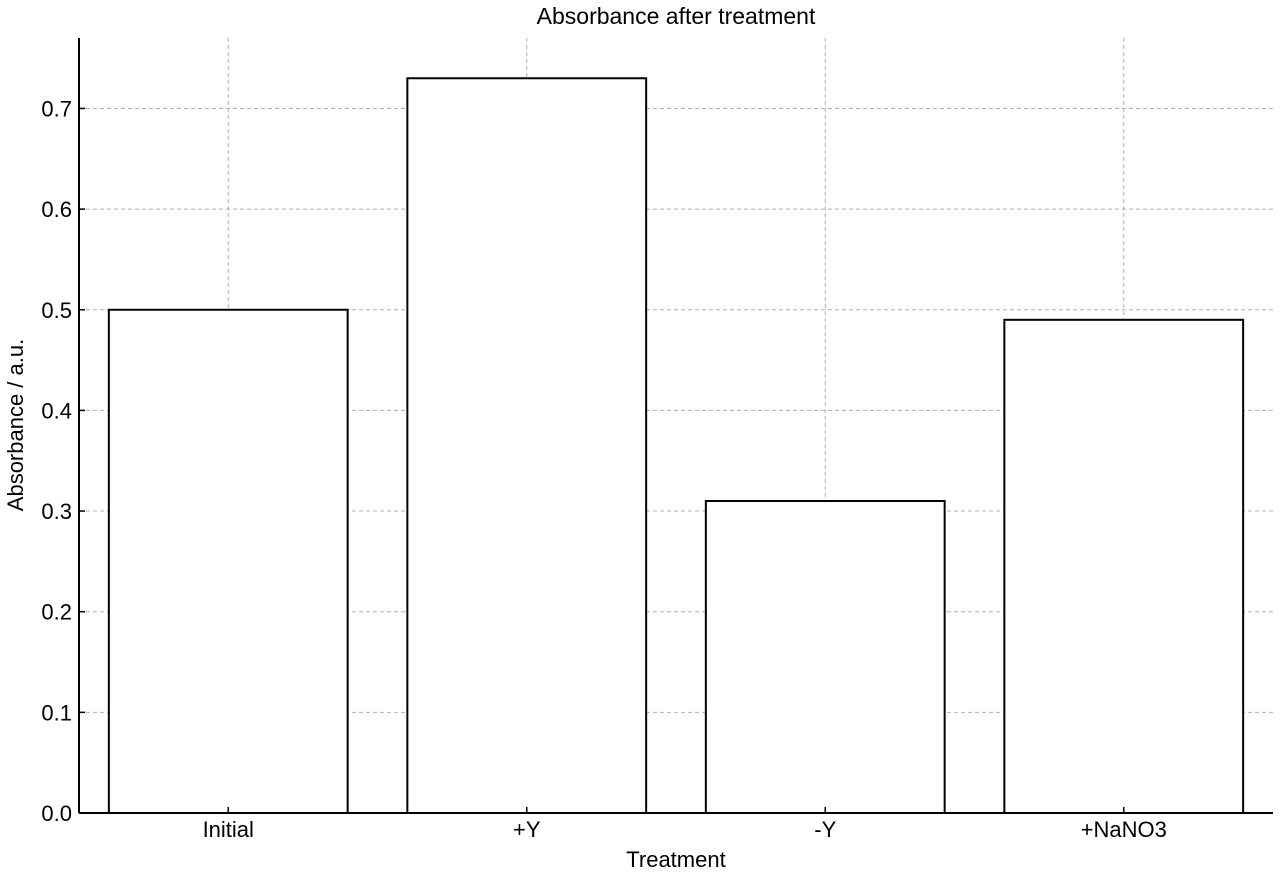 This screenshot has width=1280, height=885. Describe the element at coordinates (56, 410) in the screenshot. I see `y-tick-label: 0.4` at that location.